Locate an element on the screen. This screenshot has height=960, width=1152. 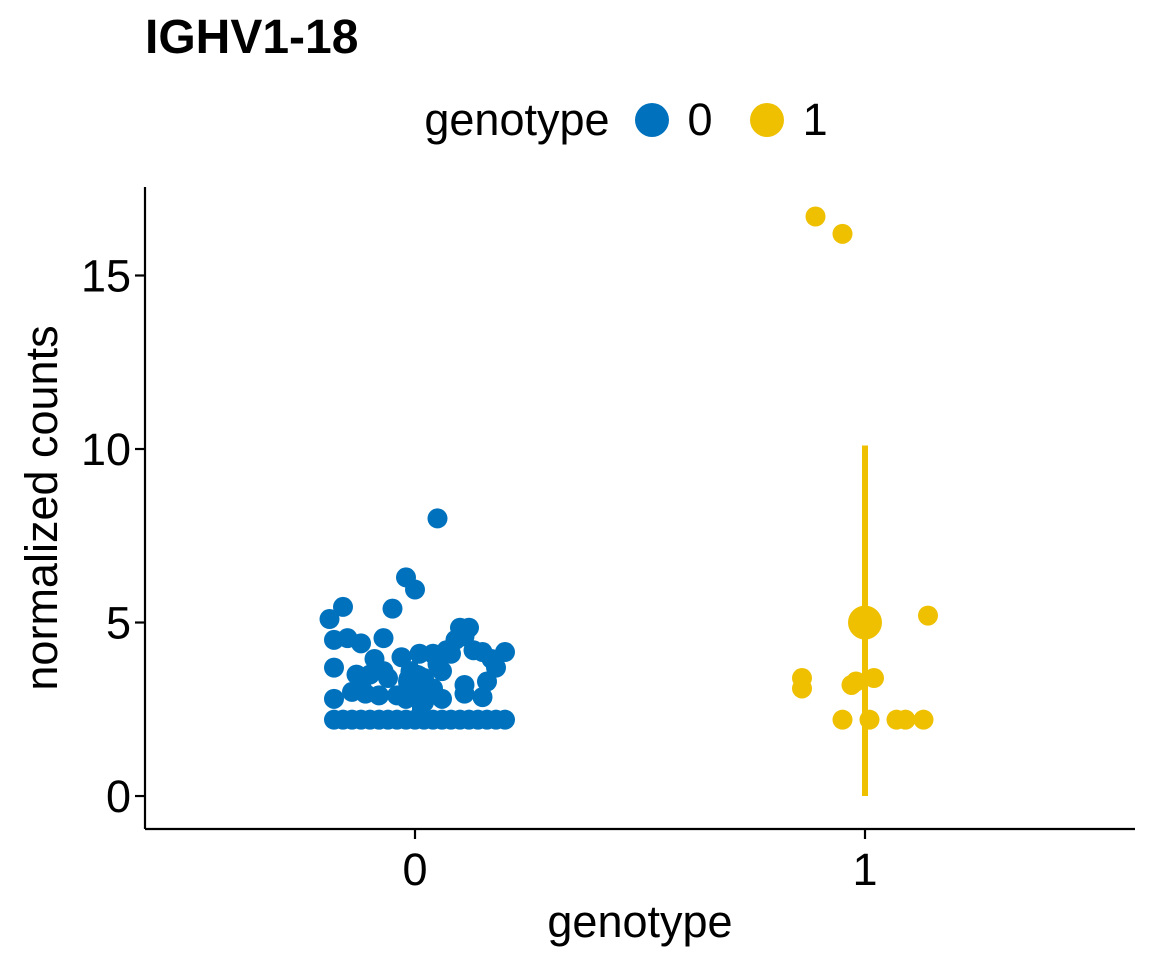
y-axis-ticks: 0 5 10 15 is located at coordinates (113, 536).